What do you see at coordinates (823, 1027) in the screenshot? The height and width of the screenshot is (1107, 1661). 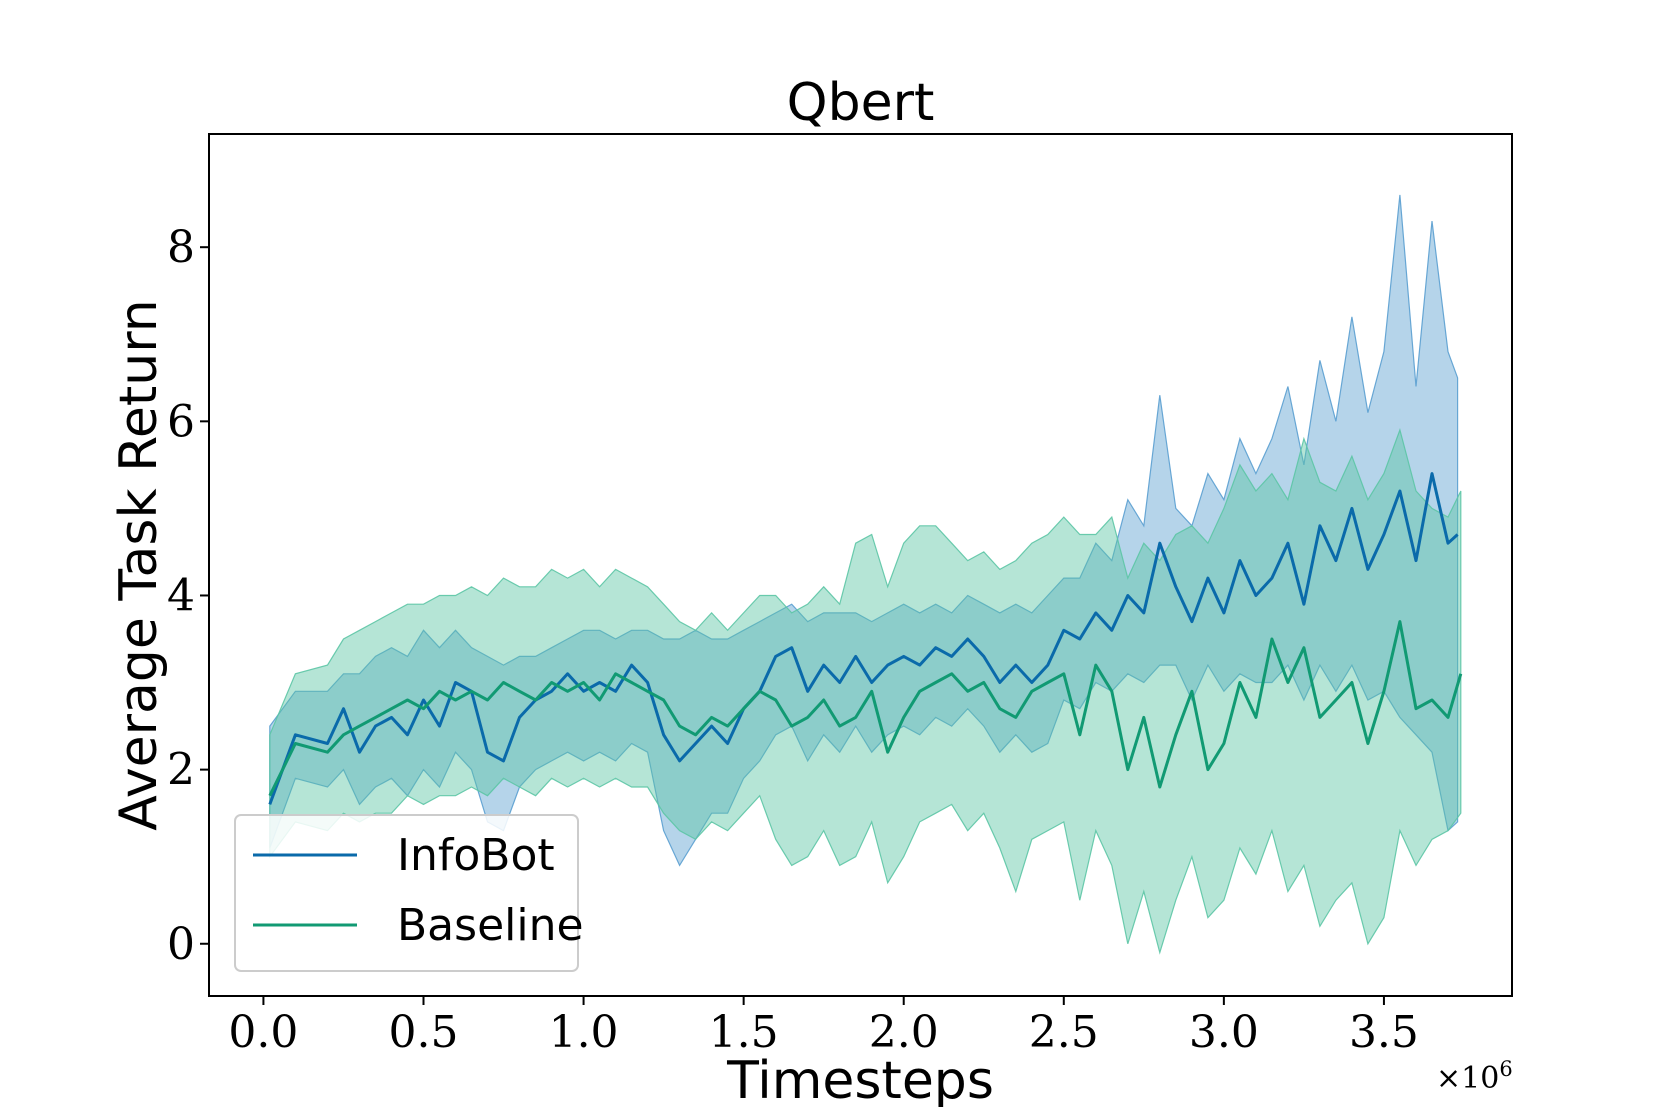 I see `x-axis: 0.0 0.5 1.0 1.5 2.0 2.5 3.0 3.5` at bounding box center [823, 1027].